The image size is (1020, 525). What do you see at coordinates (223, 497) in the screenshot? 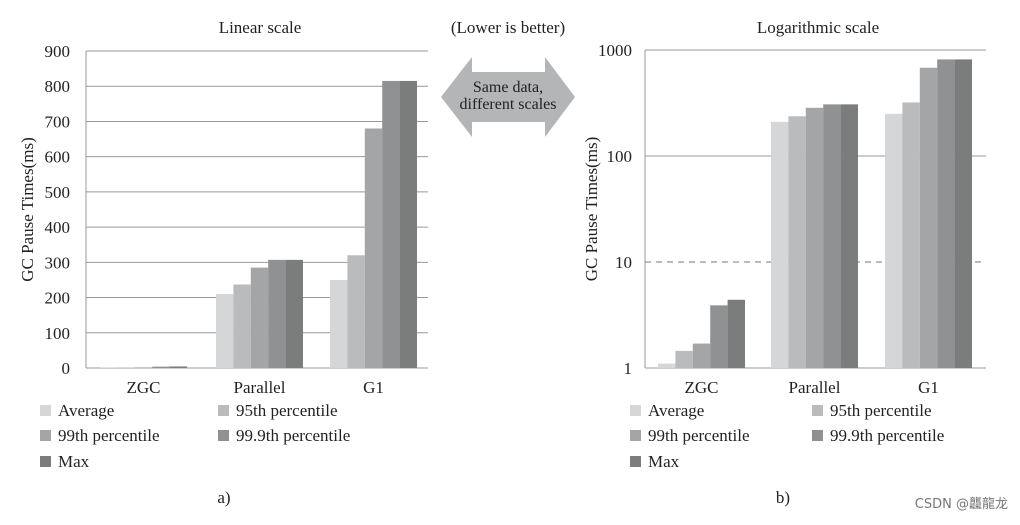
I see `panel-caption: a)` at bounding box center [223, 497].